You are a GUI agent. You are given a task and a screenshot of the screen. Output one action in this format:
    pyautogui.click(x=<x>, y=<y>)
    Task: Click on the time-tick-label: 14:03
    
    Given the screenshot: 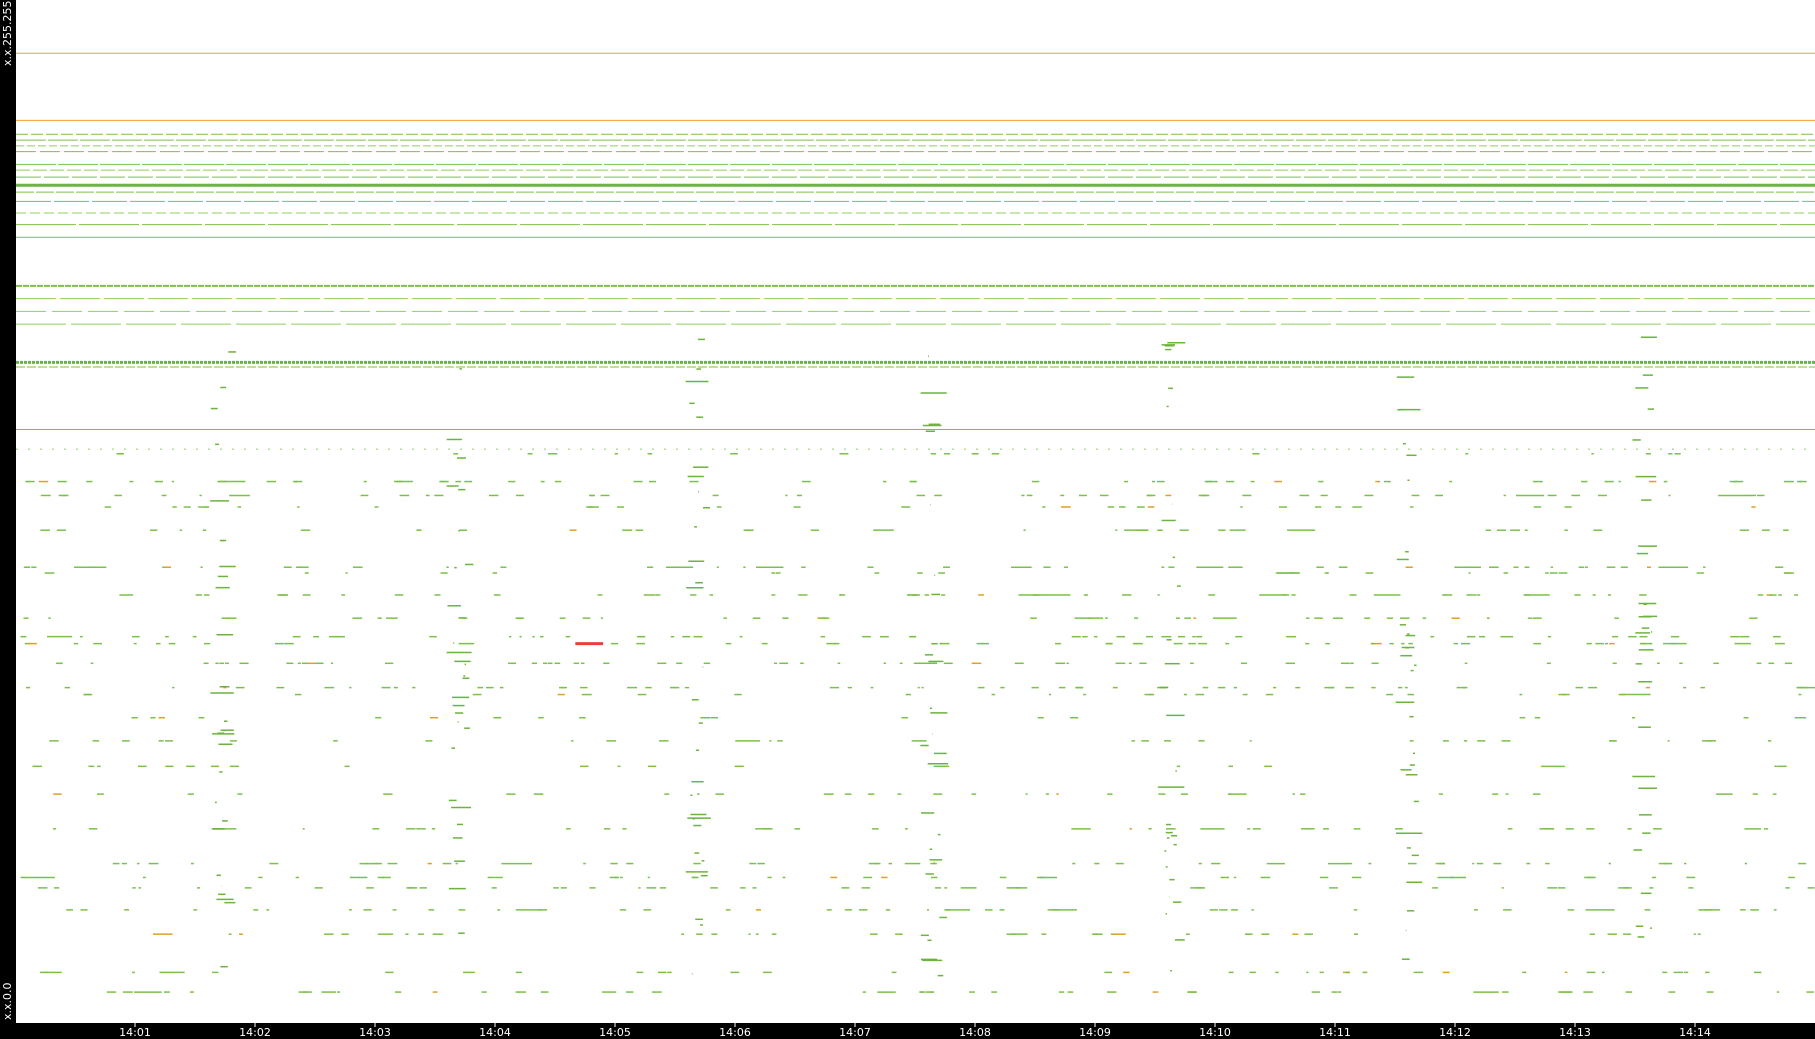 What is the action you would take?
    pyautogui.click(x=375, y=1032)
    